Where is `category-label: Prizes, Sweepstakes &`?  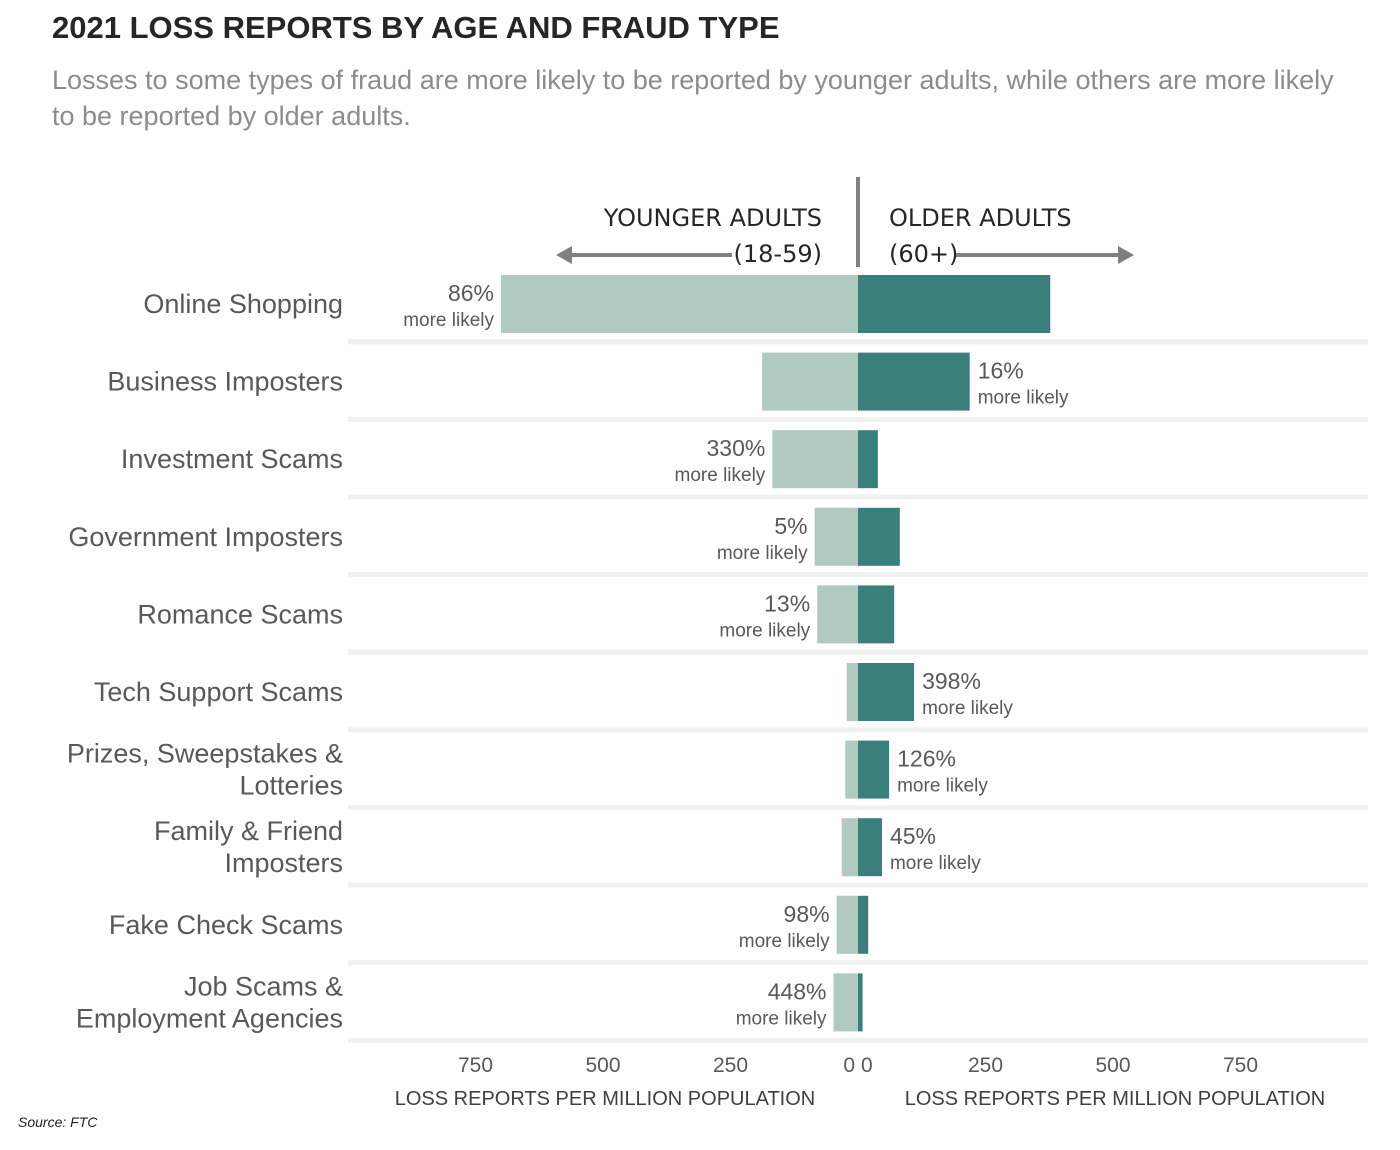
category-label: Prizes, Sweepstakes & is located at coordinates (205, 754).